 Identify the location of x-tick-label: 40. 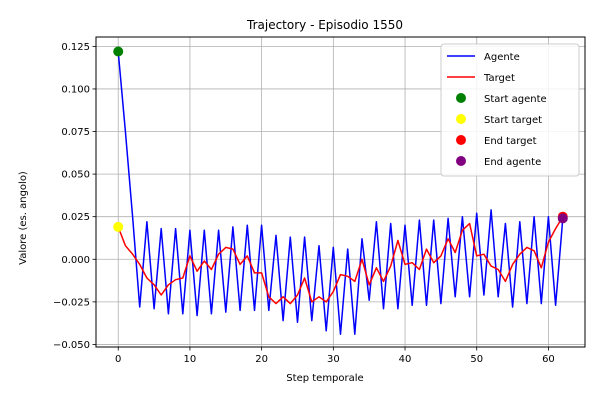
(405, 359).